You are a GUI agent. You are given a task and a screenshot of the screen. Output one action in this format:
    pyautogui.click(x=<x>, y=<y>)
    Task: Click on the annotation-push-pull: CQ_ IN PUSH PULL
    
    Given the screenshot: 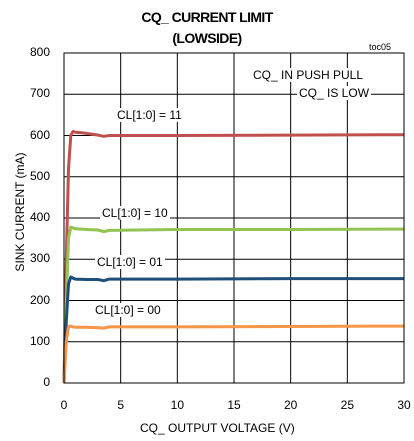 What is the action you would take?
    pyautogui.click(x=308, y=75)
    